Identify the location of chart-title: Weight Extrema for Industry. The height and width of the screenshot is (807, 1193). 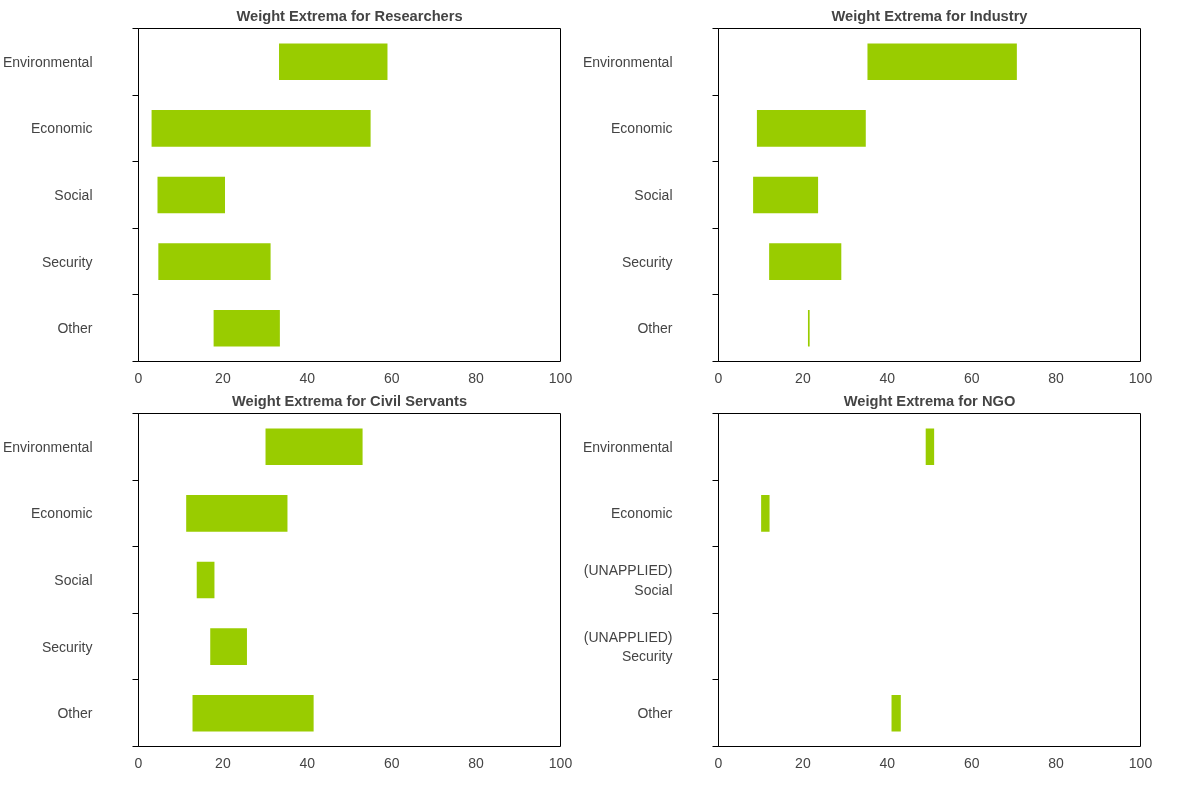
(930, 15).